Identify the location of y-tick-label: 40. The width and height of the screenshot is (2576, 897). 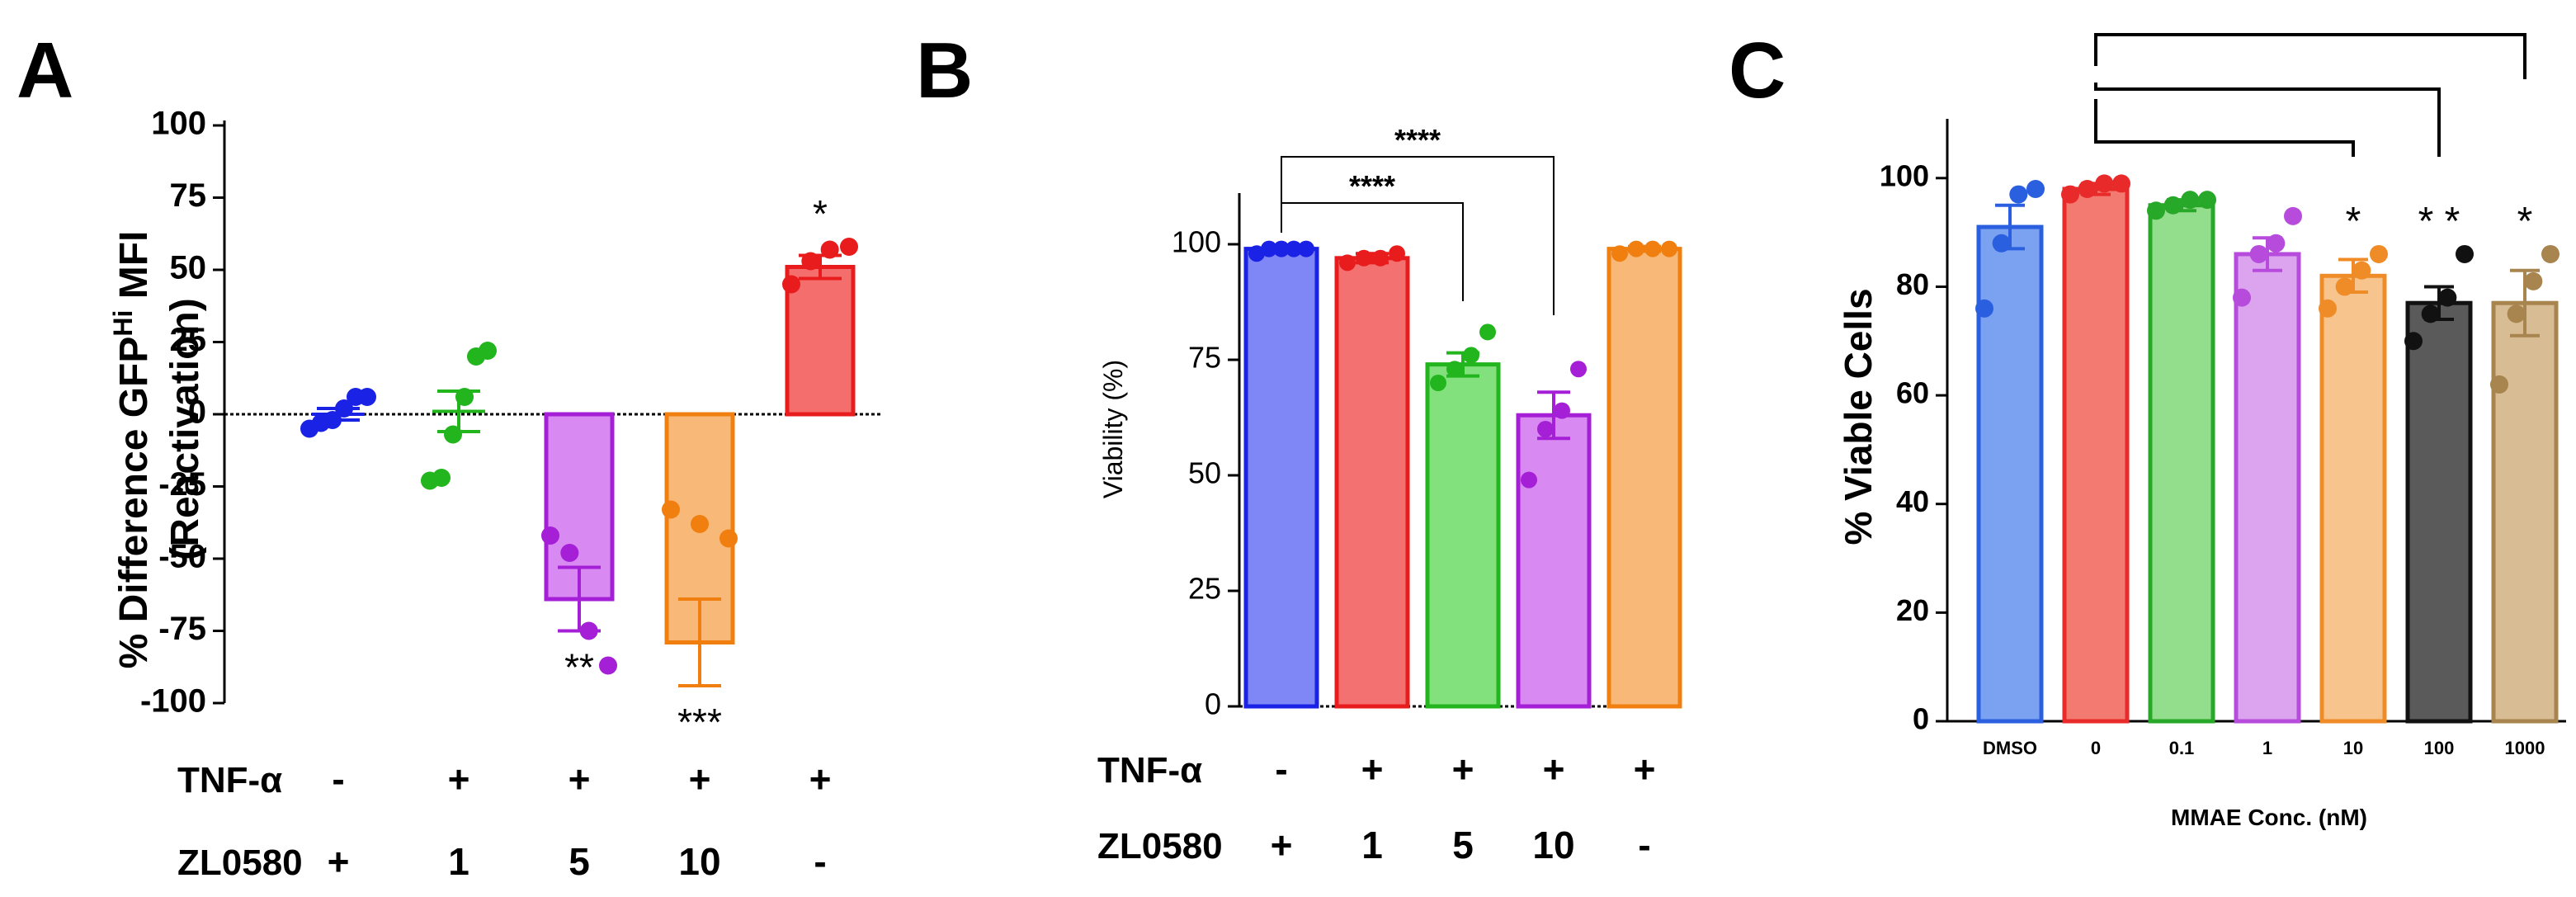
(1913, 501).